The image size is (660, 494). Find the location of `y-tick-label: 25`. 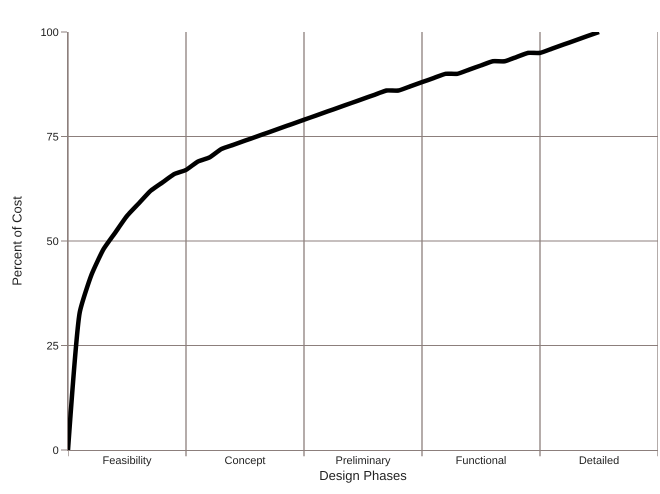

y-tick-label: 25 is located at coordinates (52, 346).